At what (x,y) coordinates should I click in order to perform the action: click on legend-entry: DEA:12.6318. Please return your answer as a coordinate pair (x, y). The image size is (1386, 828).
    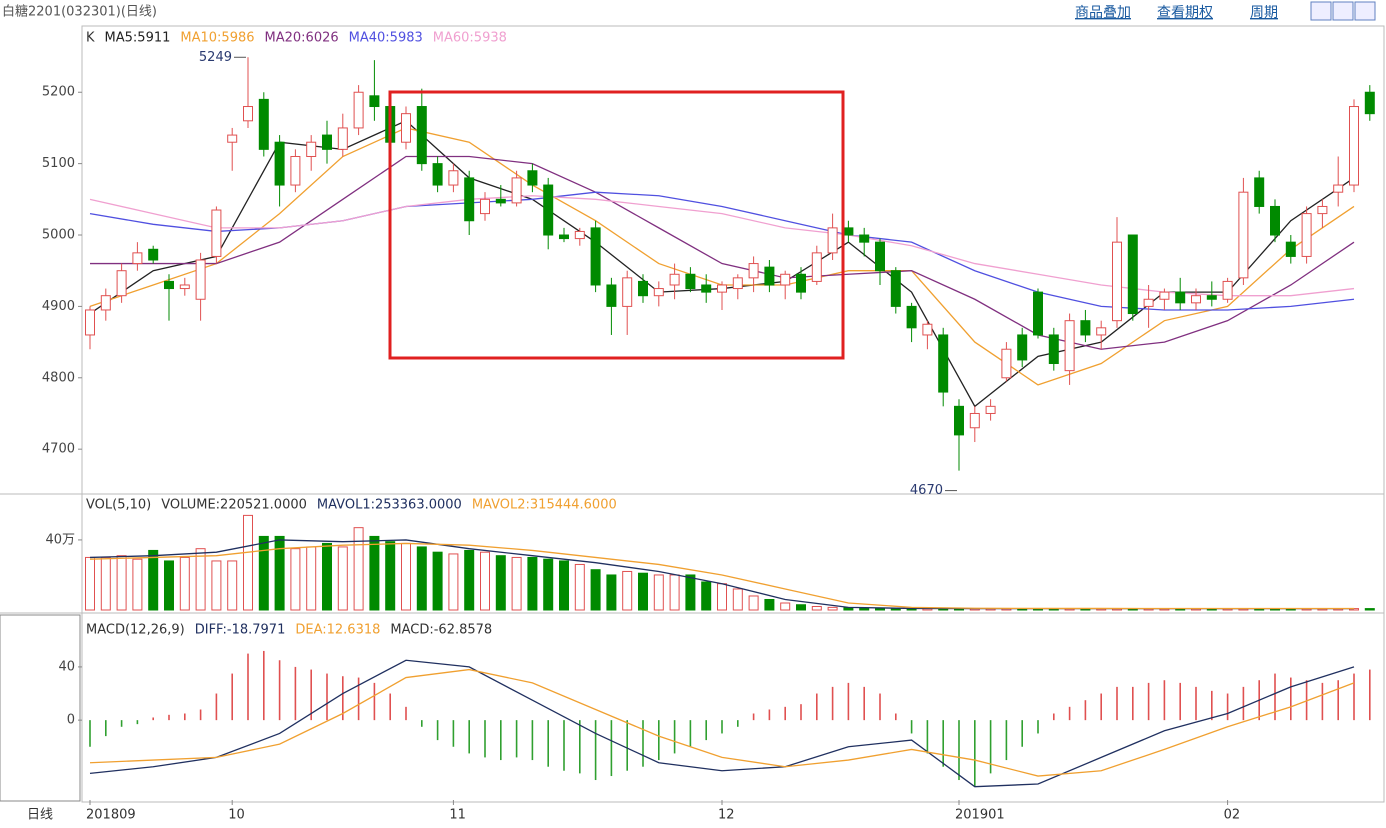
    Looking at the image, I should click on (337, 630).